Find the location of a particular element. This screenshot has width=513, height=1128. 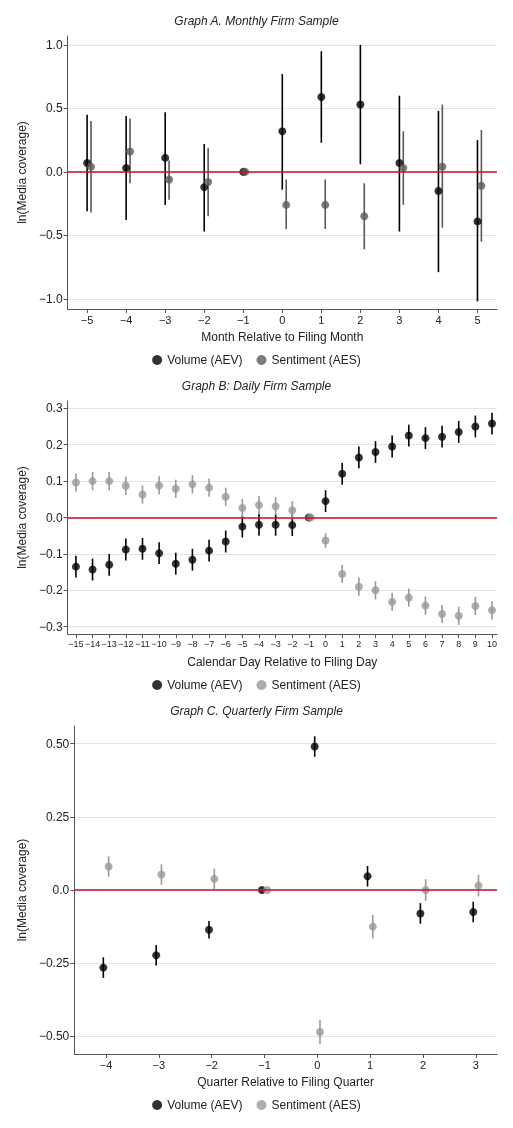

y-tick-label: 0.3 is located at coordinates (54, 408).